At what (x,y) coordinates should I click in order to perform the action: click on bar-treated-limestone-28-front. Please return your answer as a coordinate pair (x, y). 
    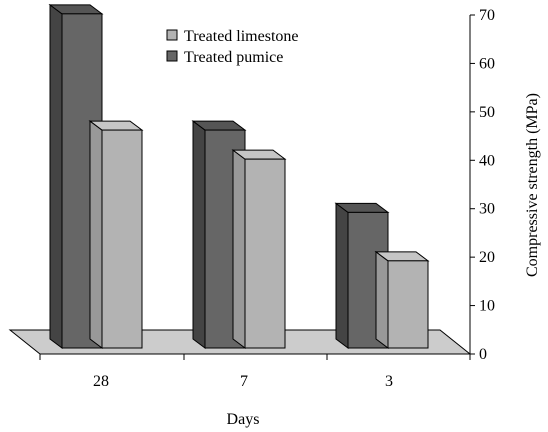
    Looking at the image, I should click on (122, 239).